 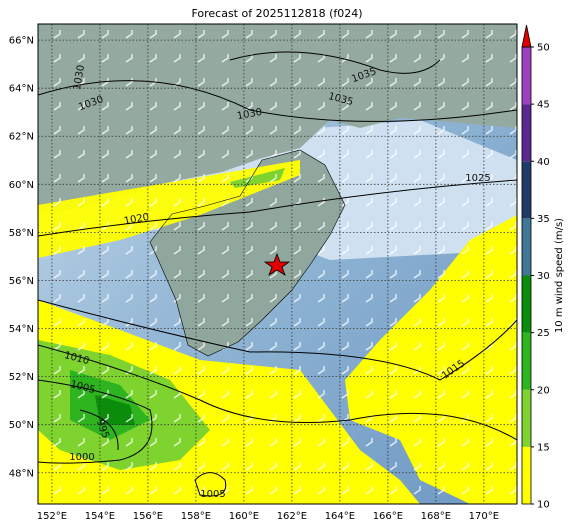 What do you see at coordinates (559, 275) in the screenshot?
I see `colorbar-label: 10 m wind speed (m/s)` at bounding box center [559, 275].